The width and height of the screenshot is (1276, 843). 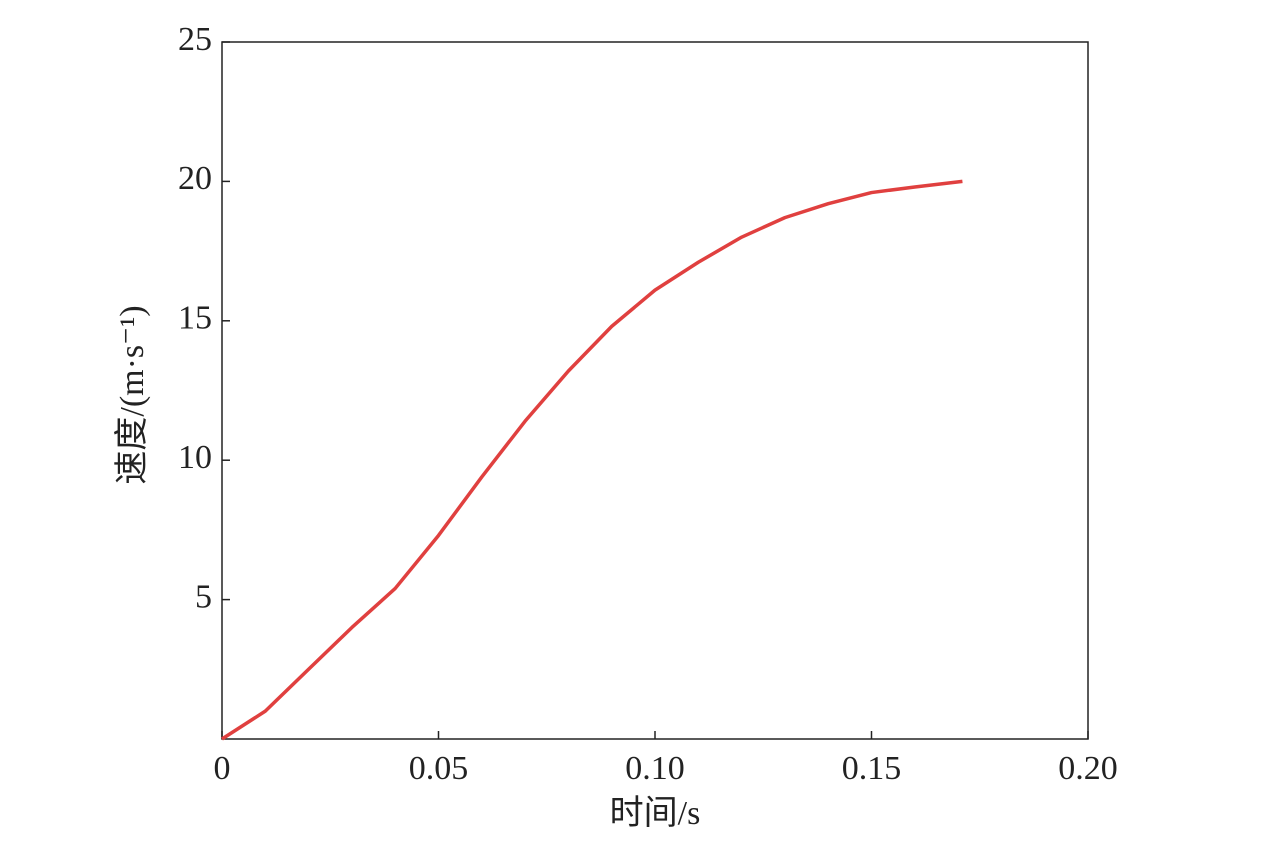 I want to click on x-tick-label: 0, so click(x=222, y=768).